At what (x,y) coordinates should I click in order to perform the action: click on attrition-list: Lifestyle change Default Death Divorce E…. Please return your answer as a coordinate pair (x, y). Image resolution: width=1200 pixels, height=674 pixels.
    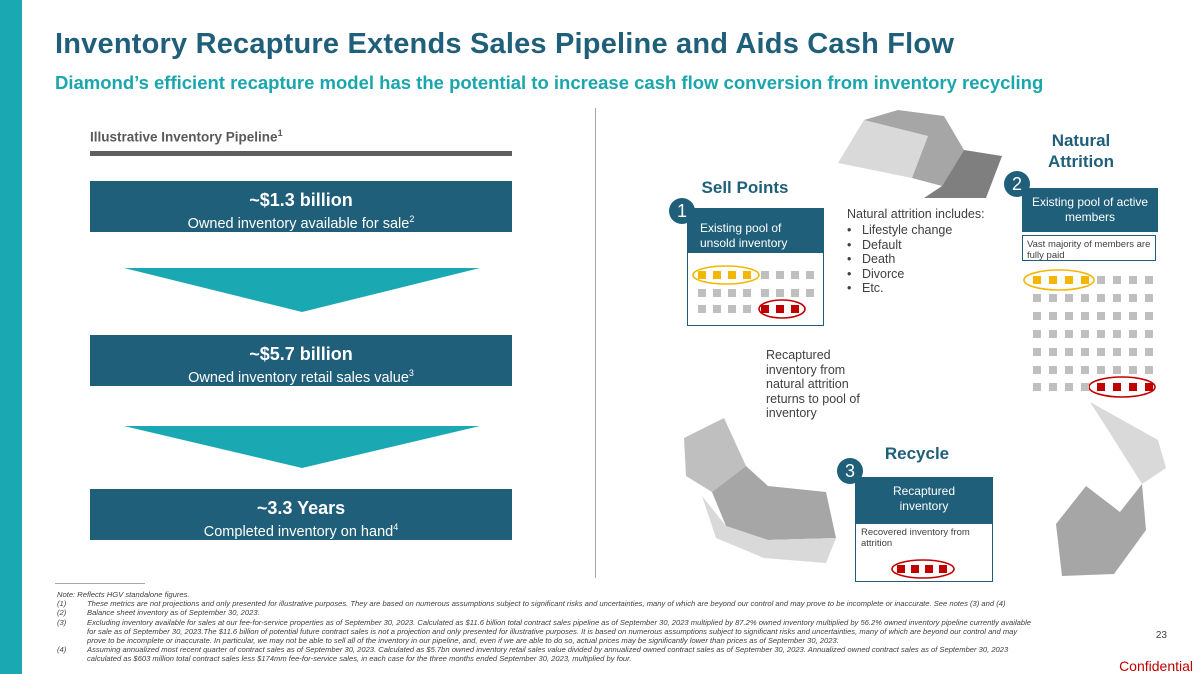
    Looking at the image, I should click on (898, 259).